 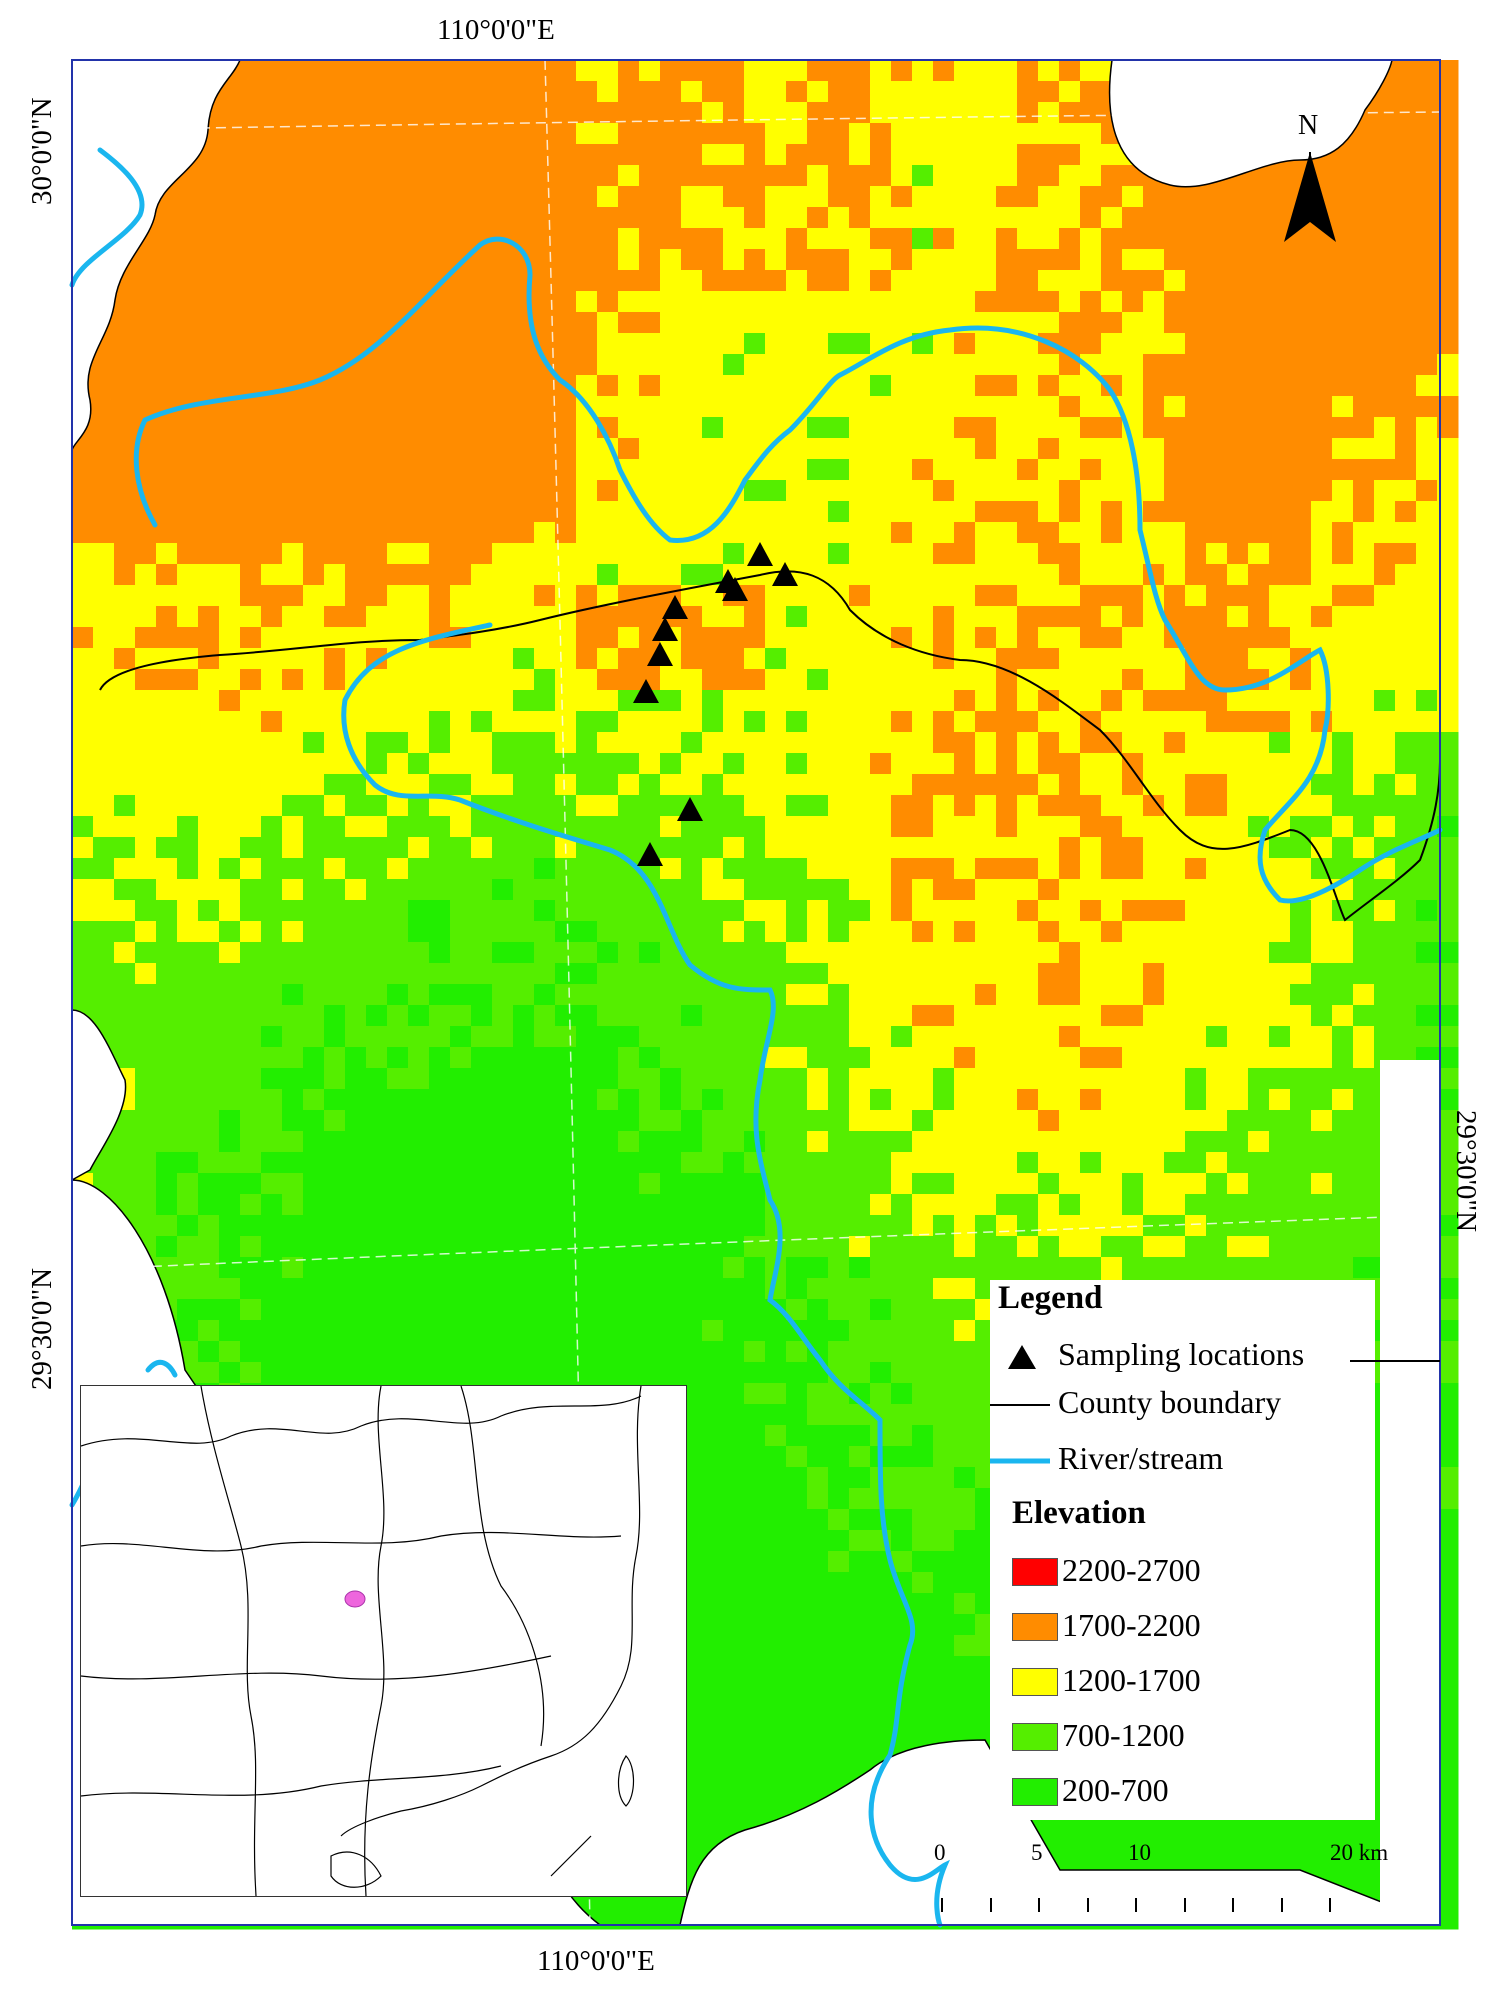 What do you see at coordinates (161, 1368) in the screenshot?
I see `river-inset-edge` at bounding box center [161, 1368].